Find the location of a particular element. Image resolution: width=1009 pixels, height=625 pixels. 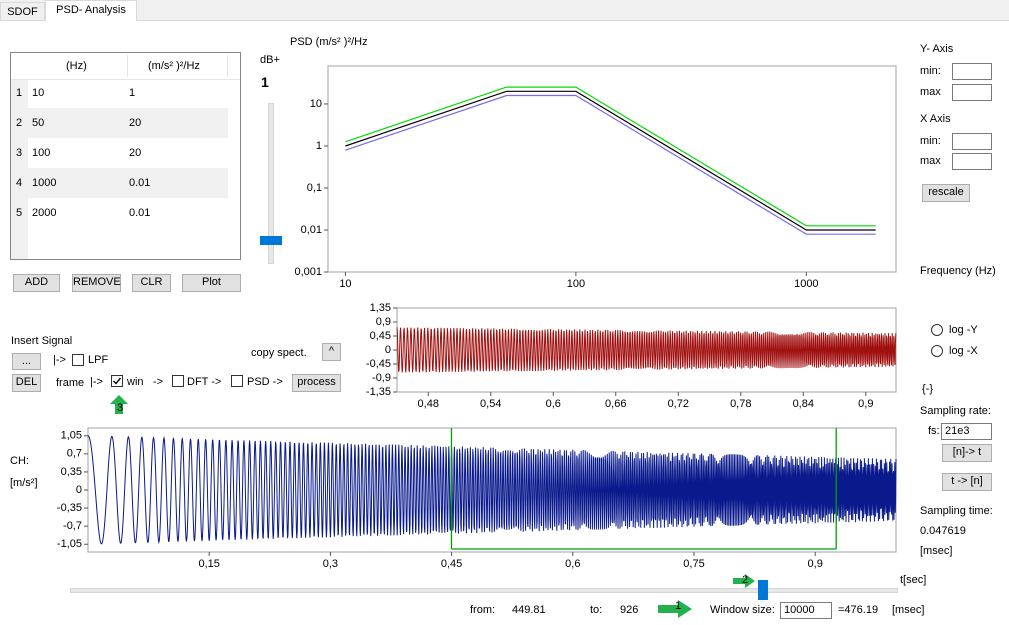

button: REMOVE is located at coordinates (96, 283).